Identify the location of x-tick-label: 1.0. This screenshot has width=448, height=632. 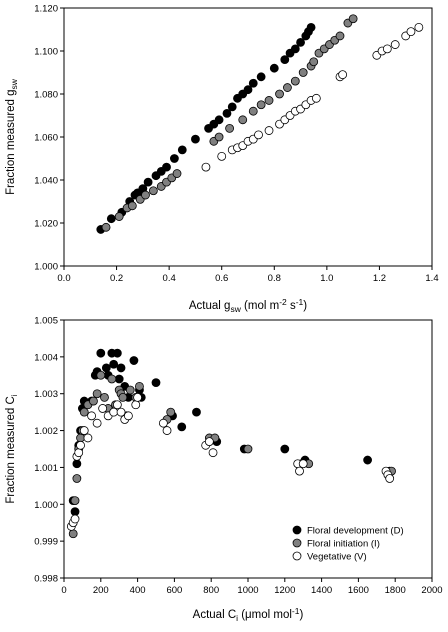
(326, 278).